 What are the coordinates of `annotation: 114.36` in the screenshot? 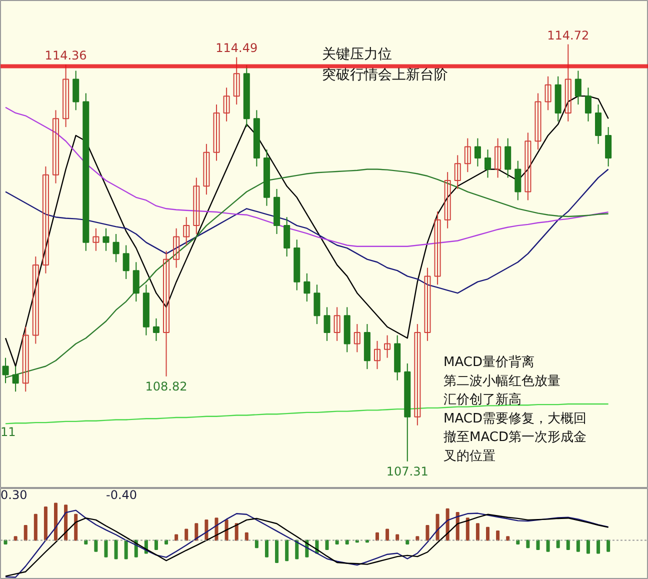 It's located at (65, 55).